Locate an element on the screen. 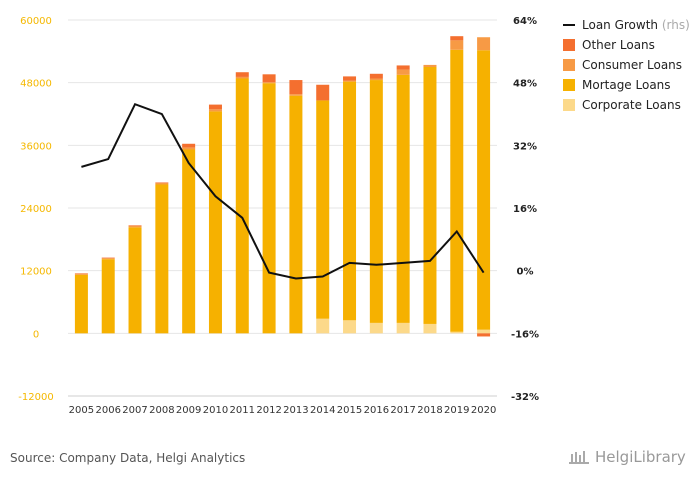 The width and height of the screenshot is (700, 483). legend-label: Mortage Loans is located at coordinates (626, 85).